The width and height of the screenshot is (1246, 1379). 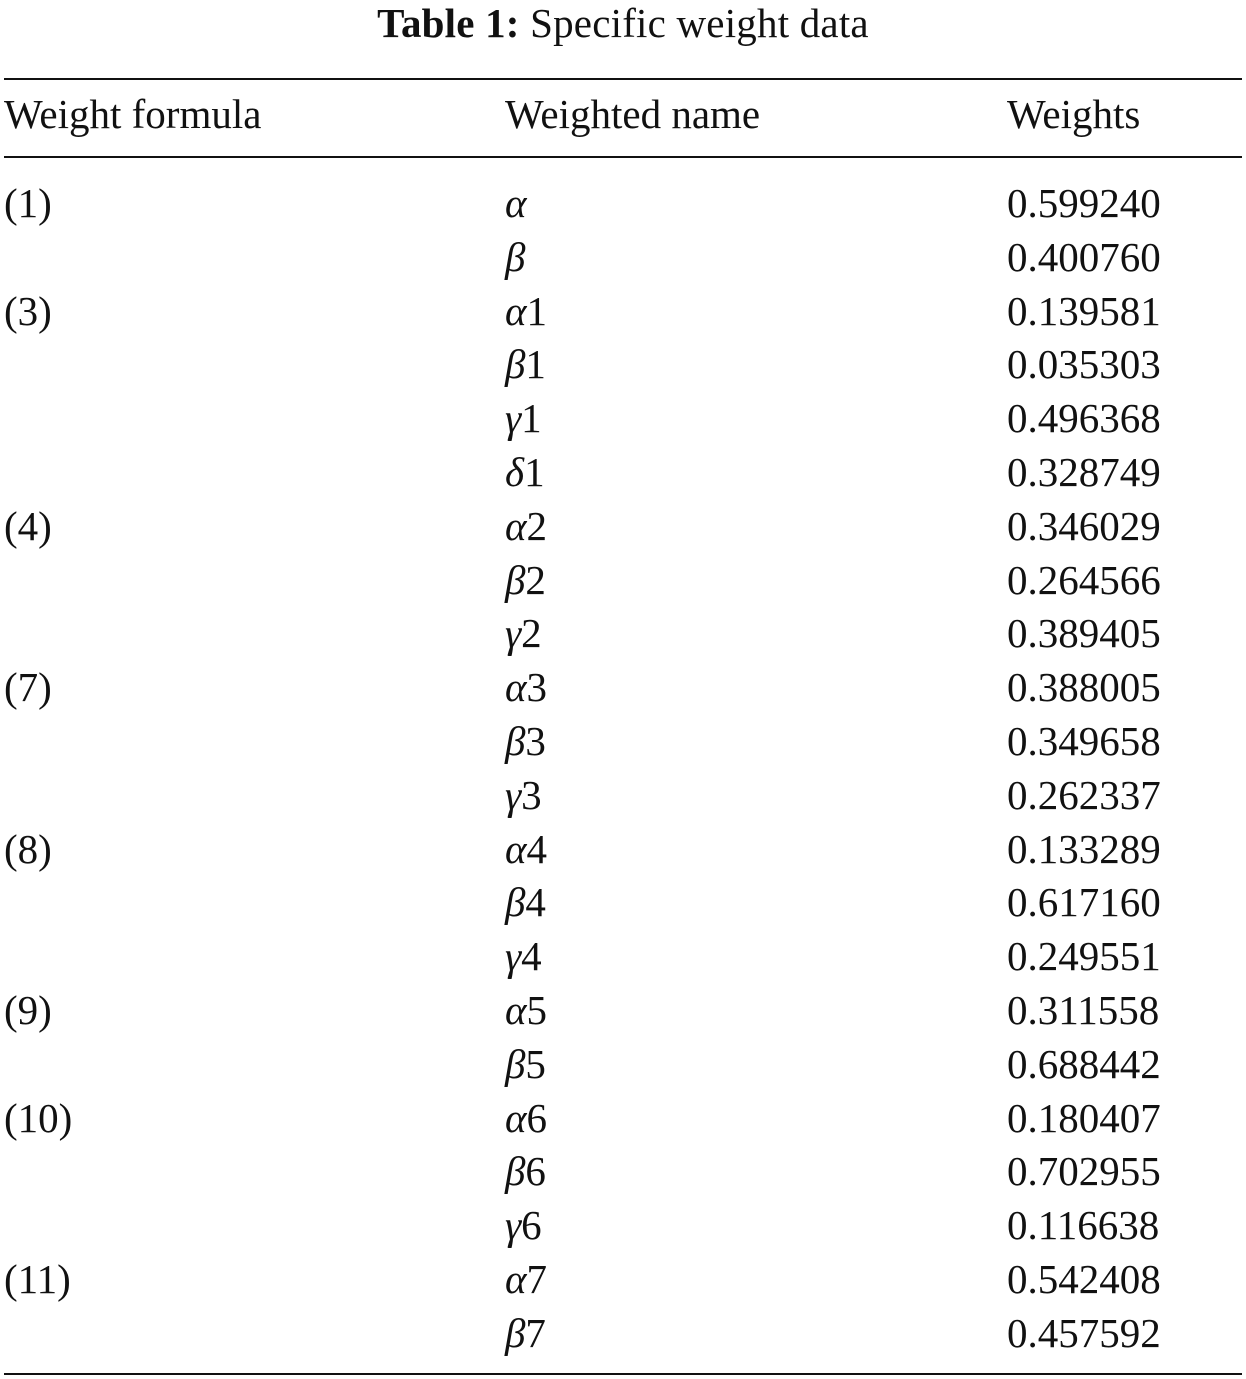 I want to click on table-row: (4) α2 0.346029, so click(x=623, y=526).